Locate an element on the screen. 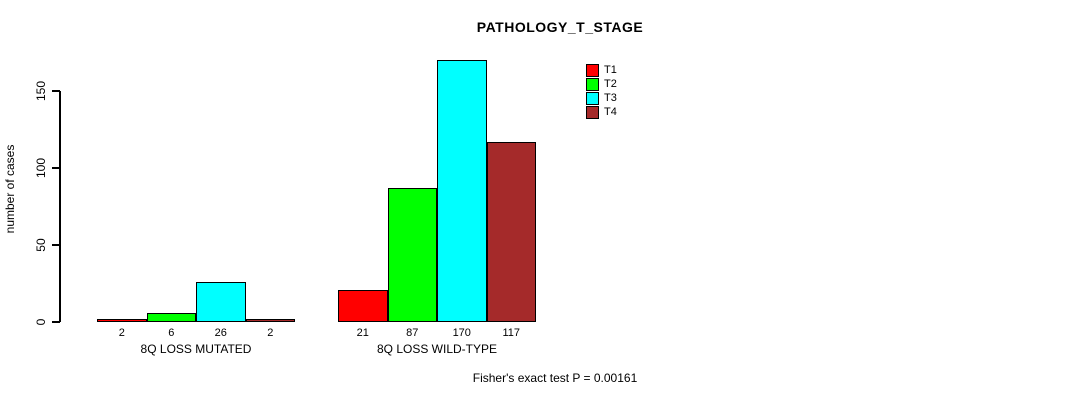  bar-t1-group1 is located at coordinates (122, 320).